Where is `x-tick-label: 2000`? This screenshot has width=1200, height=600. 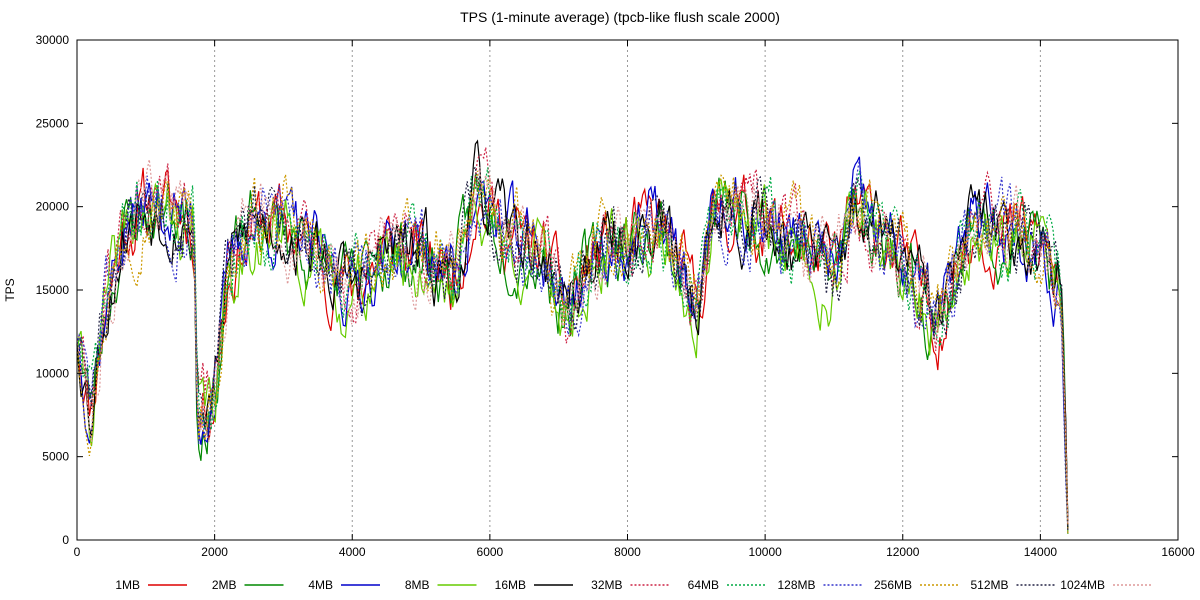 x-tick-label: 2000 is located at coordinates (214, 552).